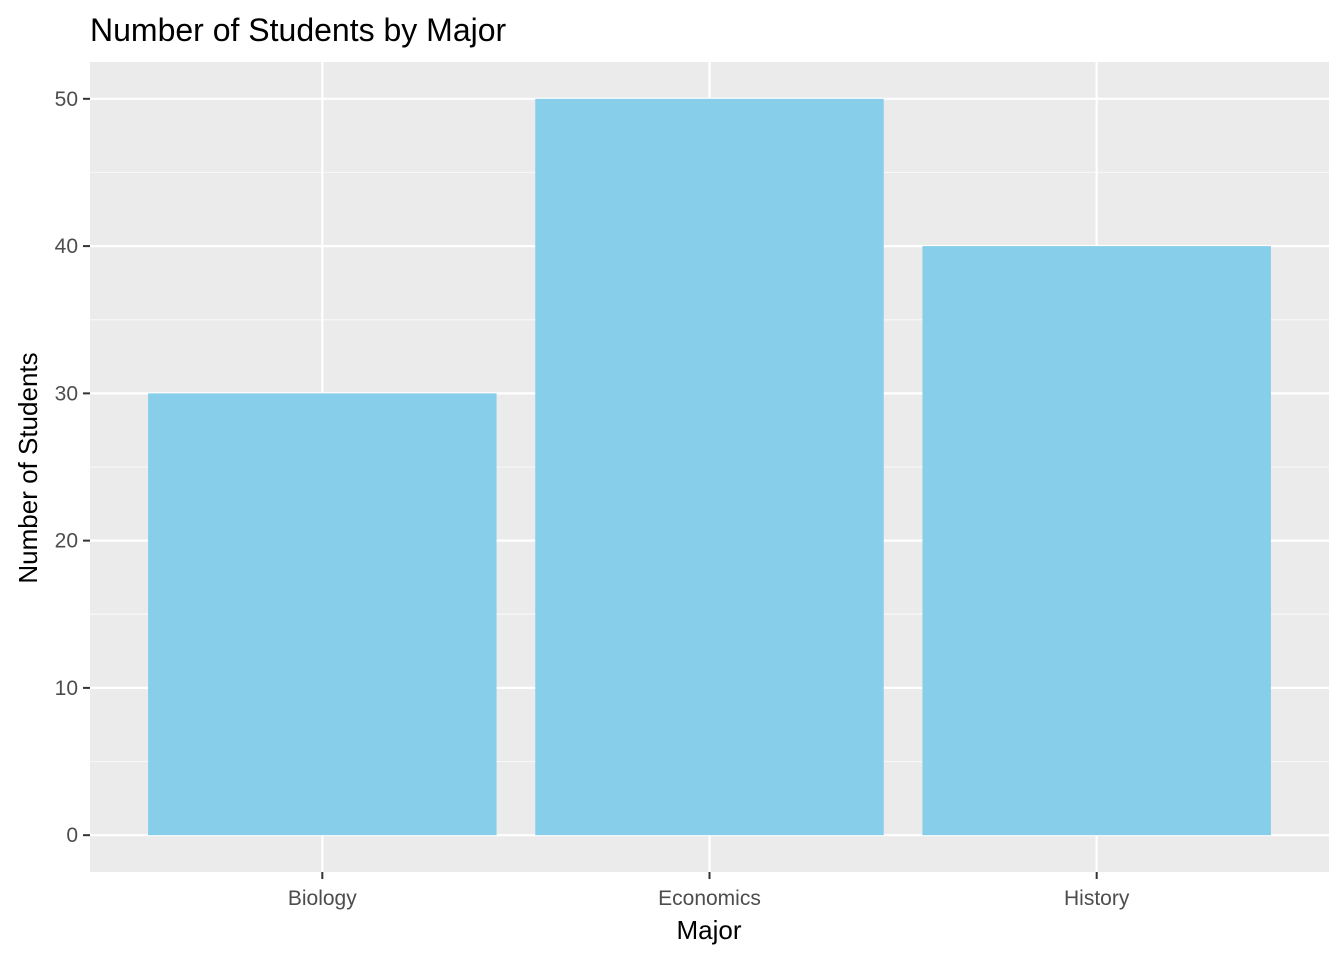 The image size is (1344, 960). I want to click on y-axis: 0 10 20 30 40 50, so click(72, 467).